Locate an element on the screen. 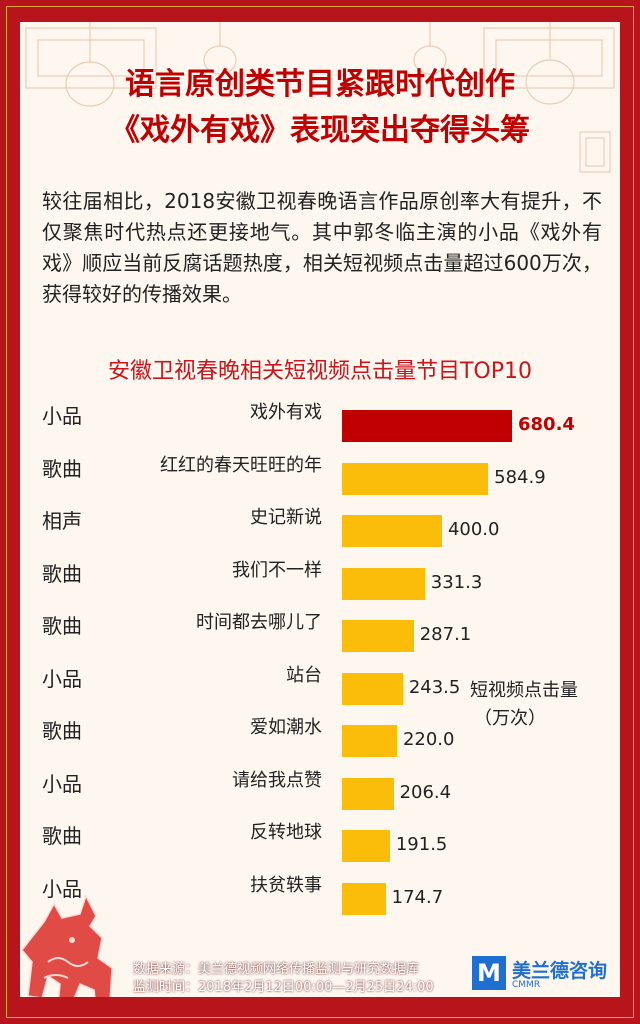  value-label: 400.0 is located at coordinates (473, 529).